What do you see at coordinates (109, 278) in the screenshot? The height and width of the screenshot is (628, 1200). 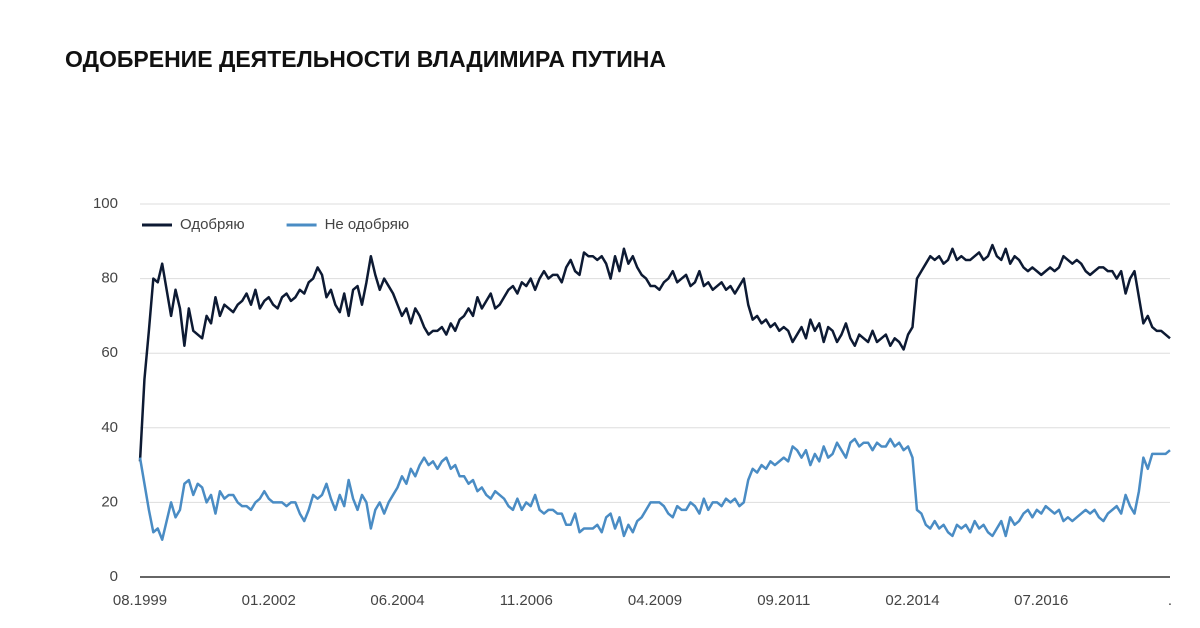 I see `y-tick-label: 80` at bounding box center [109, 278].